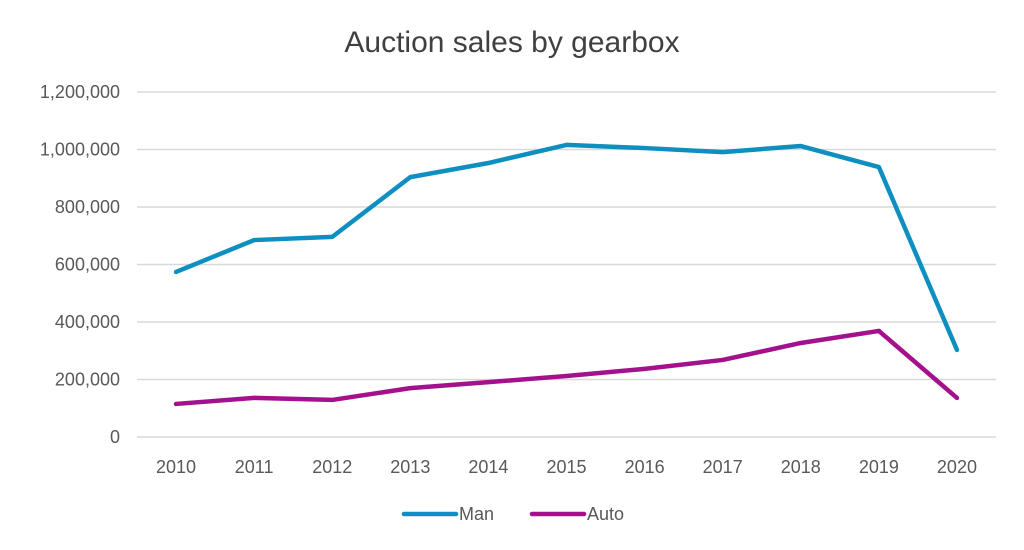 Image resolution: width=1024 pixels, height=550 pixels. Describe the element at coordinates (512, 514) in the screenshot. I see `legend: Man Auto` at that location.